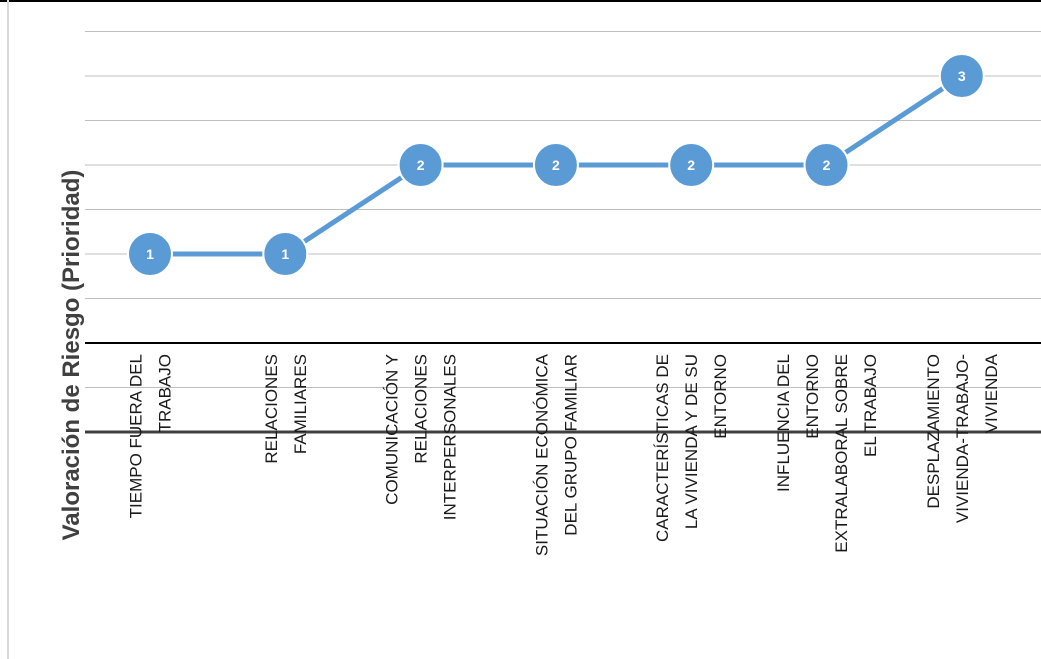 Image resolution: width=1041 pixels, height=659 pixels. What do you see at coordinates (520, 1) in the screenshot?
I see `frame-top-border` at bounding box center [520, 1].